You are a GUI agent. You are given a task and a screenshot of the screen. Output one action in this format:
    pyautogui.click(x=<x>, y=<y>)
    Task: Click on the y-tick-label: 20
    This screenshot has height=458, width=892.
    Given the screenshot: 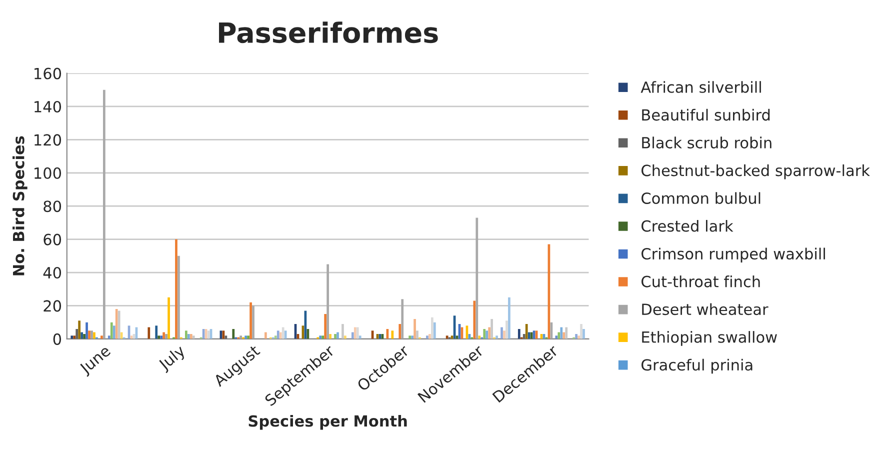 What is the action you would take?
    pyautogui.click(x=53, y=306)
    